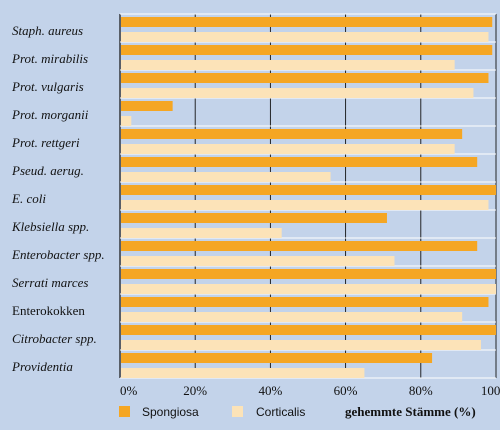 The image size is (500, 430). What do you see at coordinates (421, 390) in the screenshot?
I see `x-tick-label: 80%` at bounding box center [421, 390].